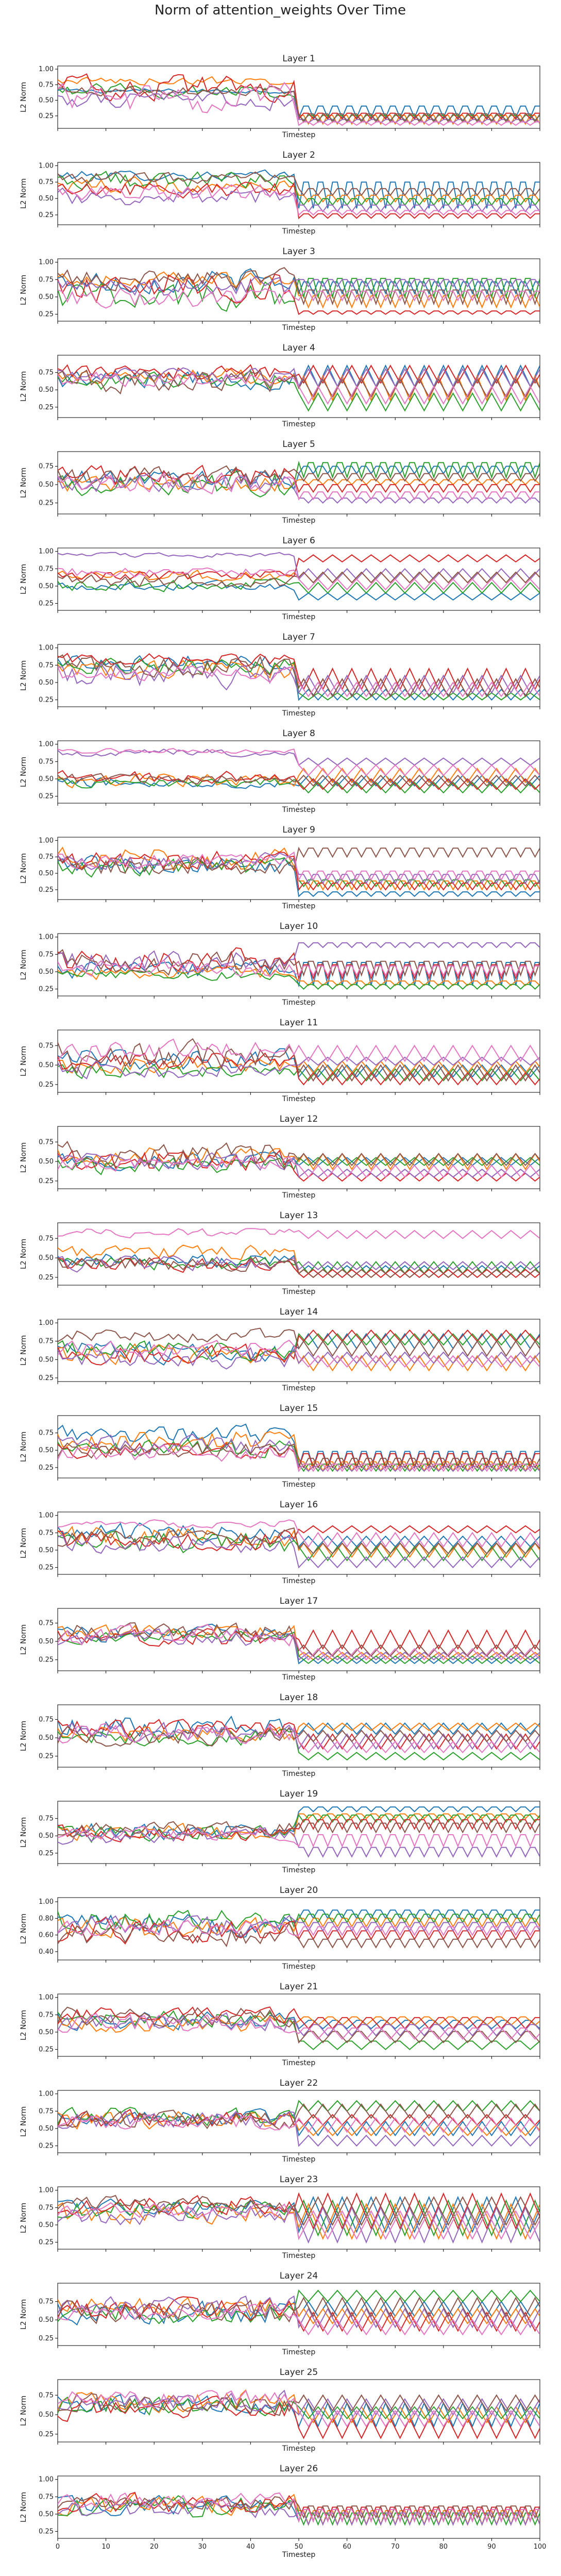 The image size is (561, 2576). Describe the element at coordinates (298, 252) in the screenshot. I see `panel-title: Layer 3` at that location.